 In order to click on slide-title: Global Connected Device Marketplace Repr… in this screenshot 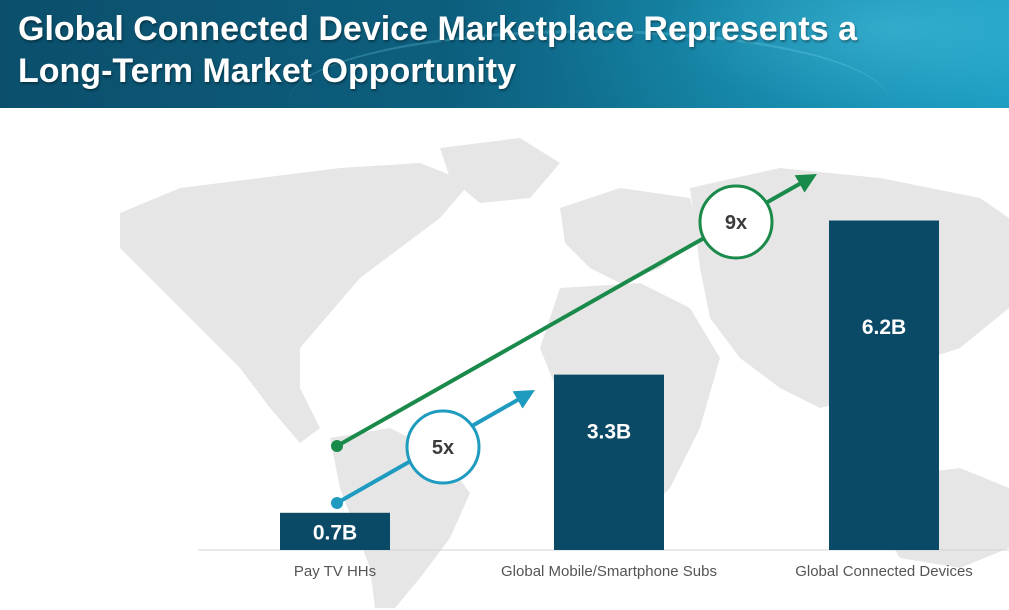, I will do `click(498, 50)`.